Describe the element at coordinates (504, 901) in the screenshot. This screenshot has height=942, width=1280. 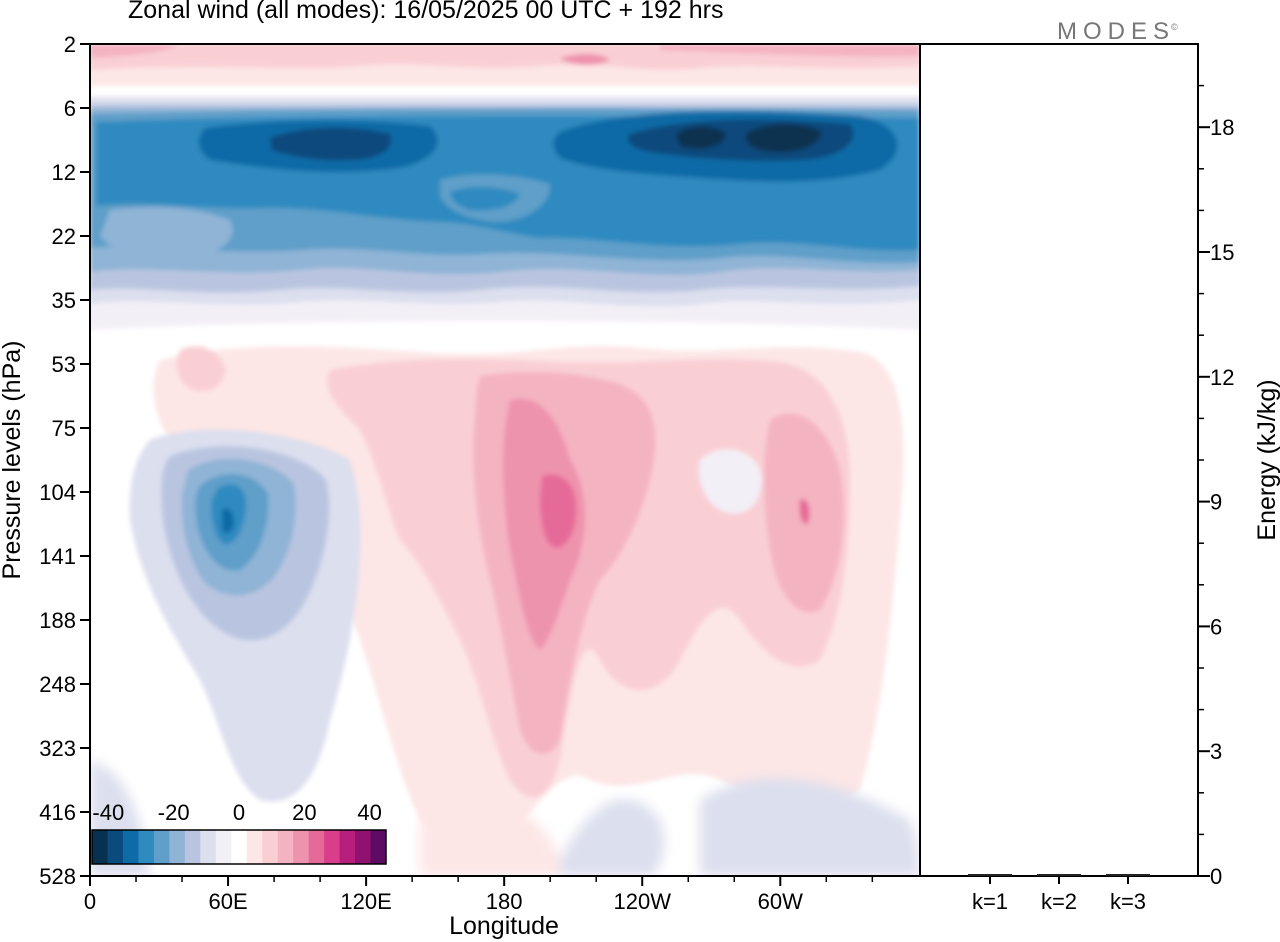
I see `x-tick-label: 180` at that location.